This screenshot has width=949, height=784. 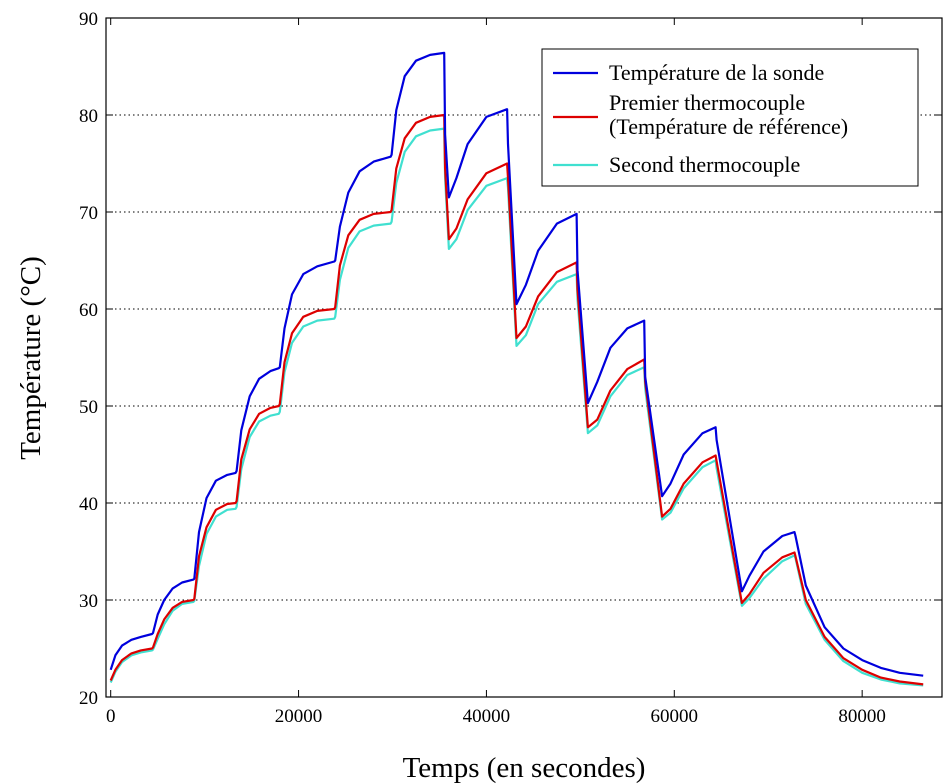 What do you see at coordinates (88, 601) in the screenshot?
I see `y-tick-label: 30` at bounding box center [88, 601].